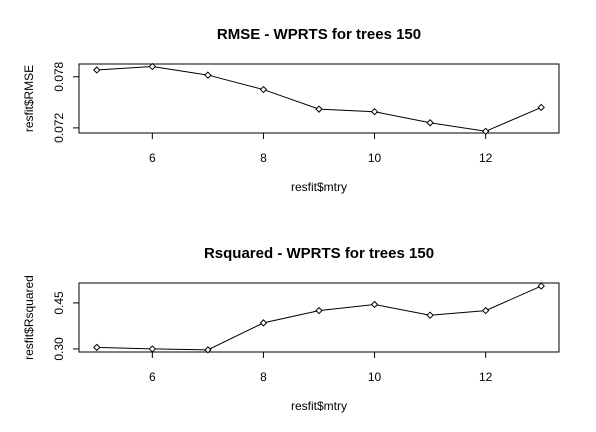 The image size is (596, 432). What do you see at coordinates (319, 253) in the screenshot?
I see `chart-title: Rsquared - WPRTS for trees 150` at bounding box center [319, 253].